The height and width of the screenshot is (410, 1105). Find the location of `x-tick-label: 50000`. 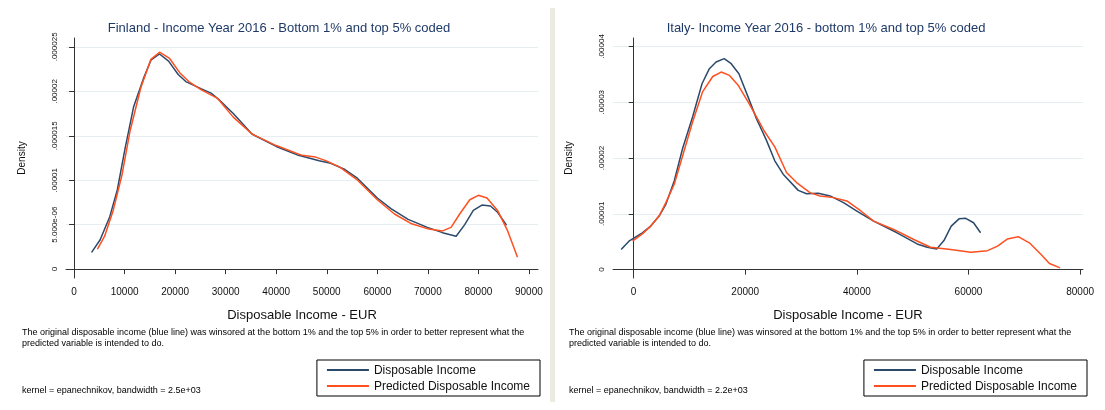

x-tick-label: 50000 is located at coordinates (327, 291).